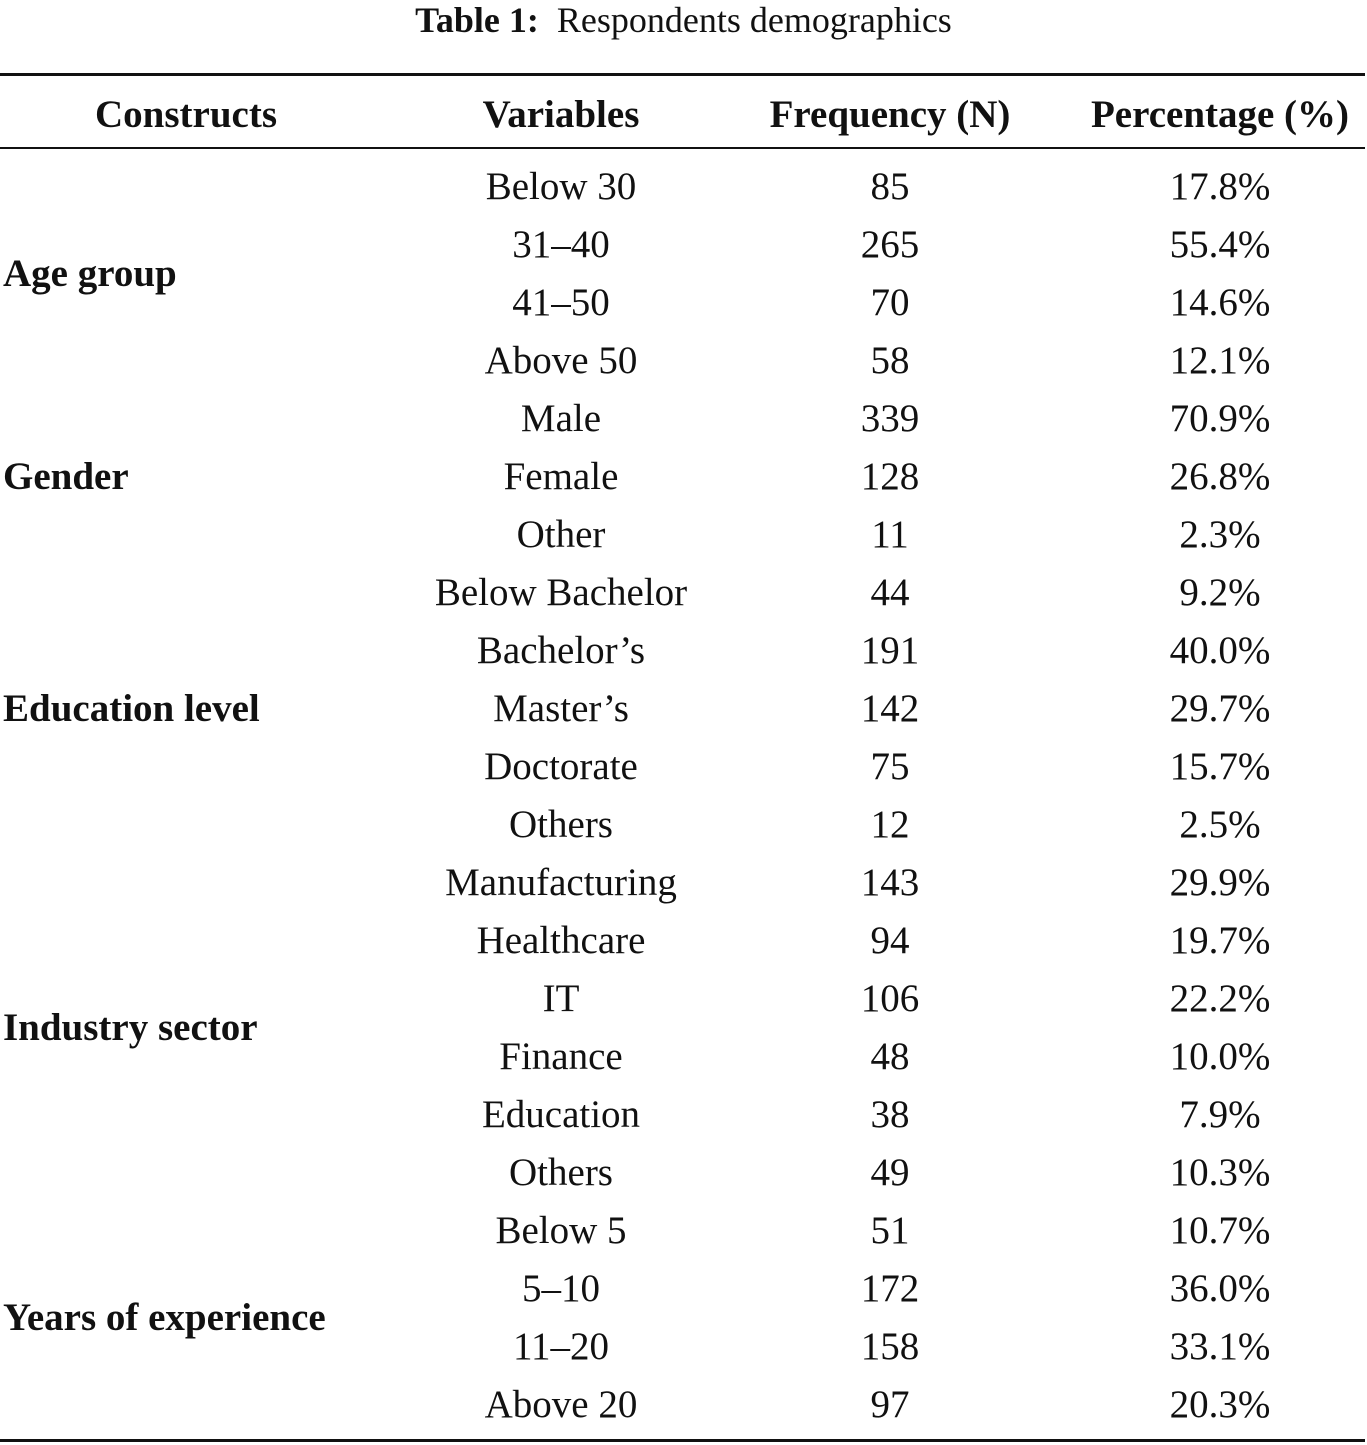  Describe the element at coordinates (561, 1288) in the screenshot. I see `variable-cell: 5–10` at that location.